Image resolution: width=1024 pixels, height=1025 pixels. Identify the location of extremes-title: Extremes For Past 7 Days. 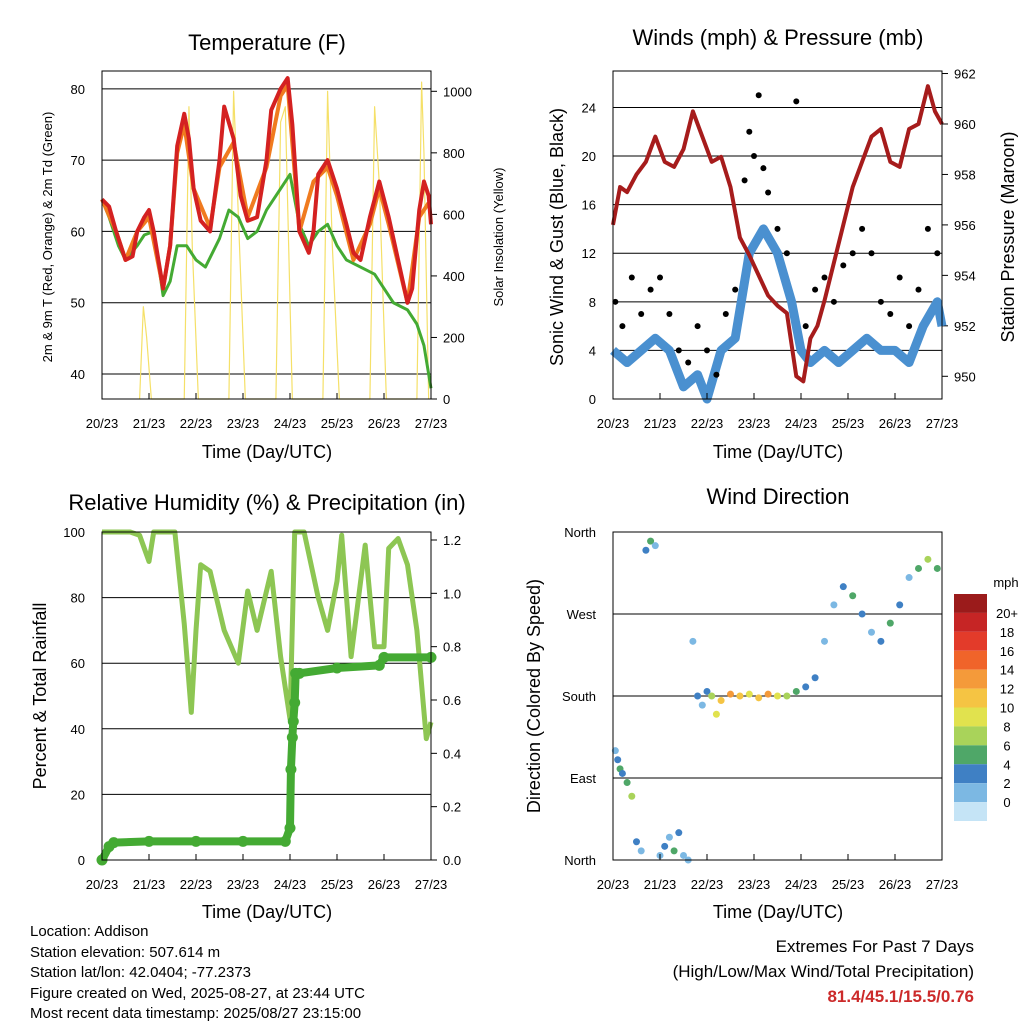
(874, 946).